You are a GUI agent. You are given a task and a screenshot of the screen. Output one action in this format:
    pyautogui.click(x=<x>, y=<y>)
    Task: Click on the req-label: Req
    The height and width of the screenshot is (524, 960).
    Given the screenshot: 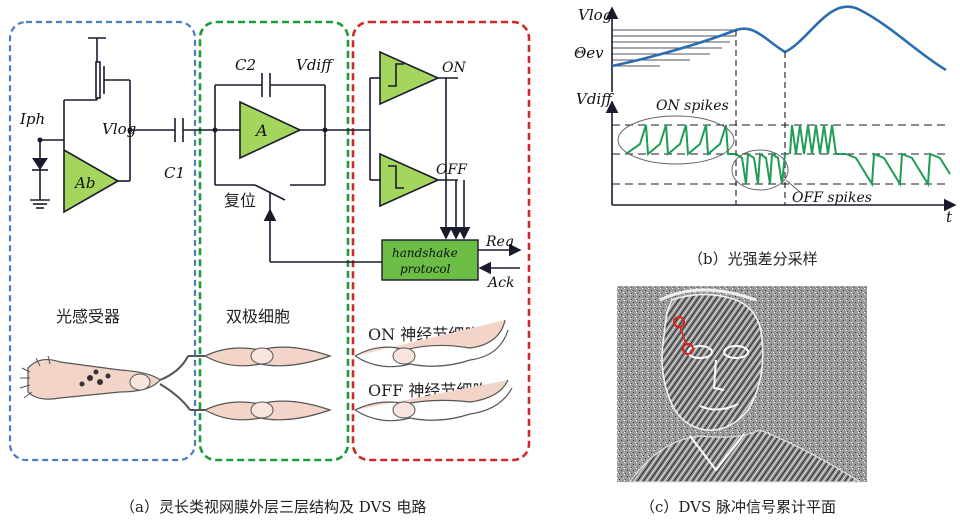 What is the action you would take?
    pyautogui.click(x=499, y=242)
    